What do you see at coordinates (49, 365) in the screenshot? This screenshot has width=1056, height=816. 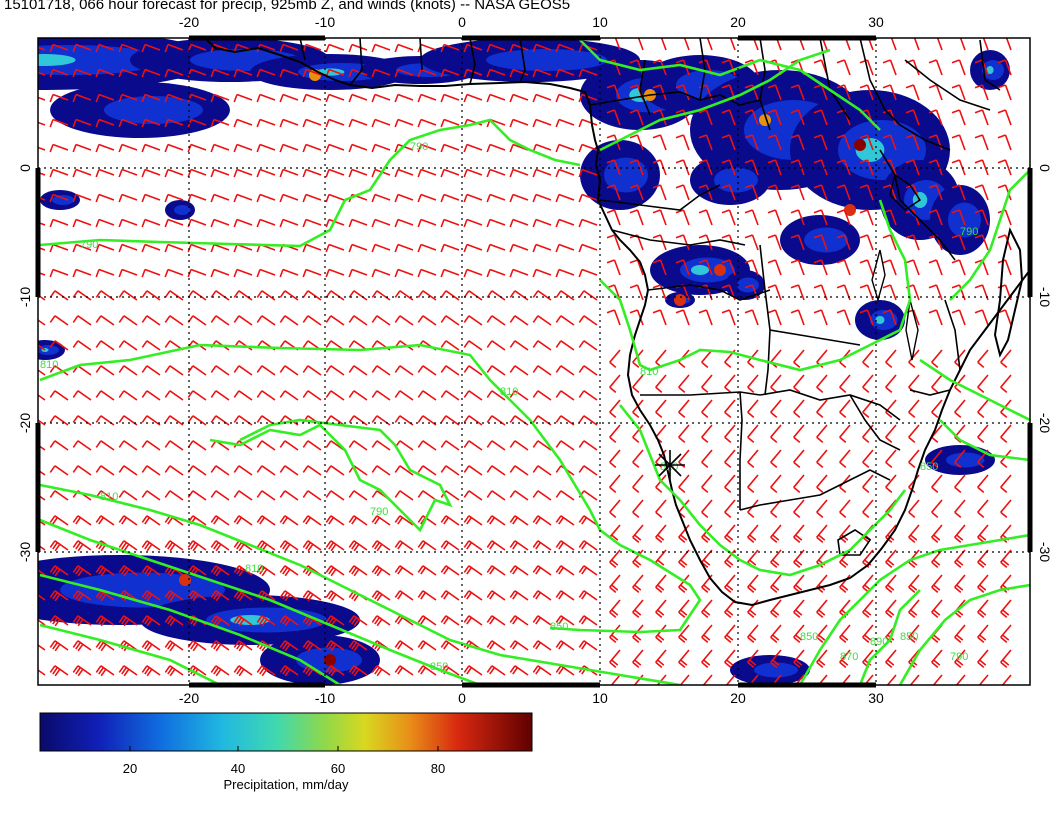 I see `contour-label: 810` at bounding box center [49, 365].